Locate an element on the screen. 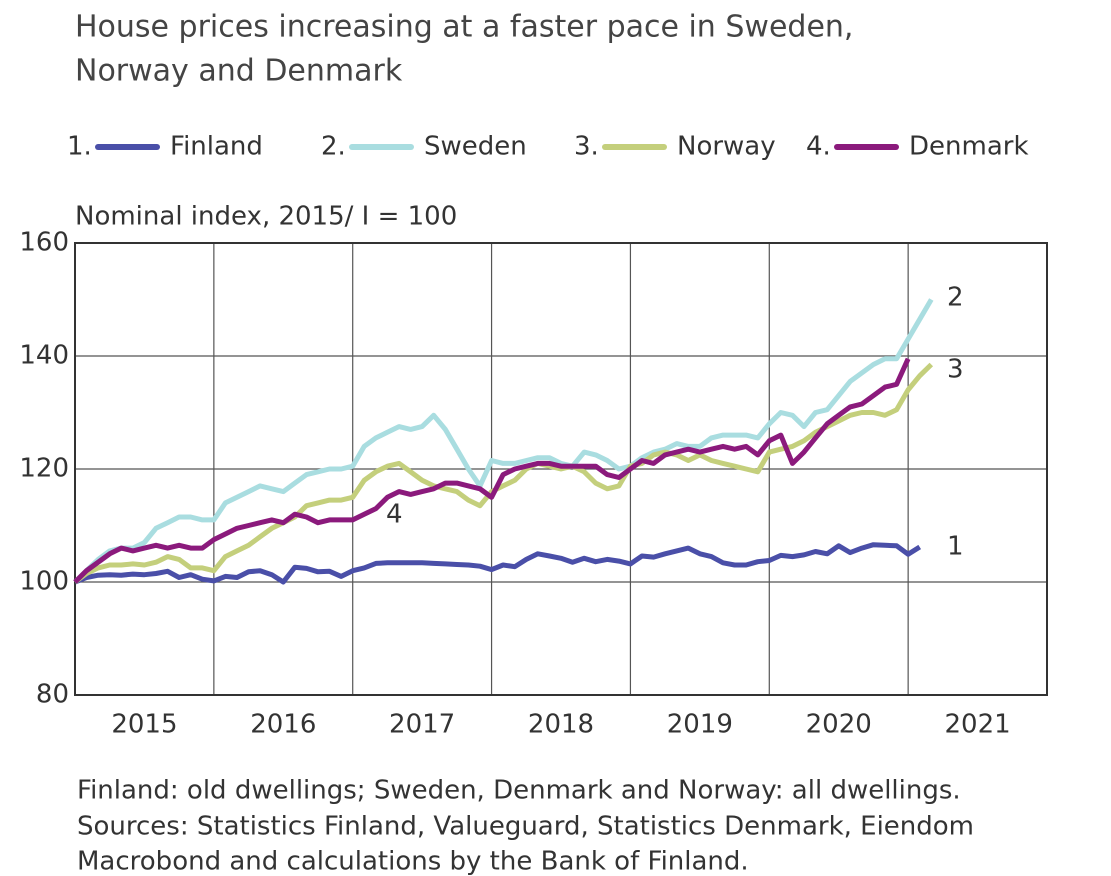 This screenshot has height=876, width=1111. line-label: 4 is located at coordinates (394, 515).